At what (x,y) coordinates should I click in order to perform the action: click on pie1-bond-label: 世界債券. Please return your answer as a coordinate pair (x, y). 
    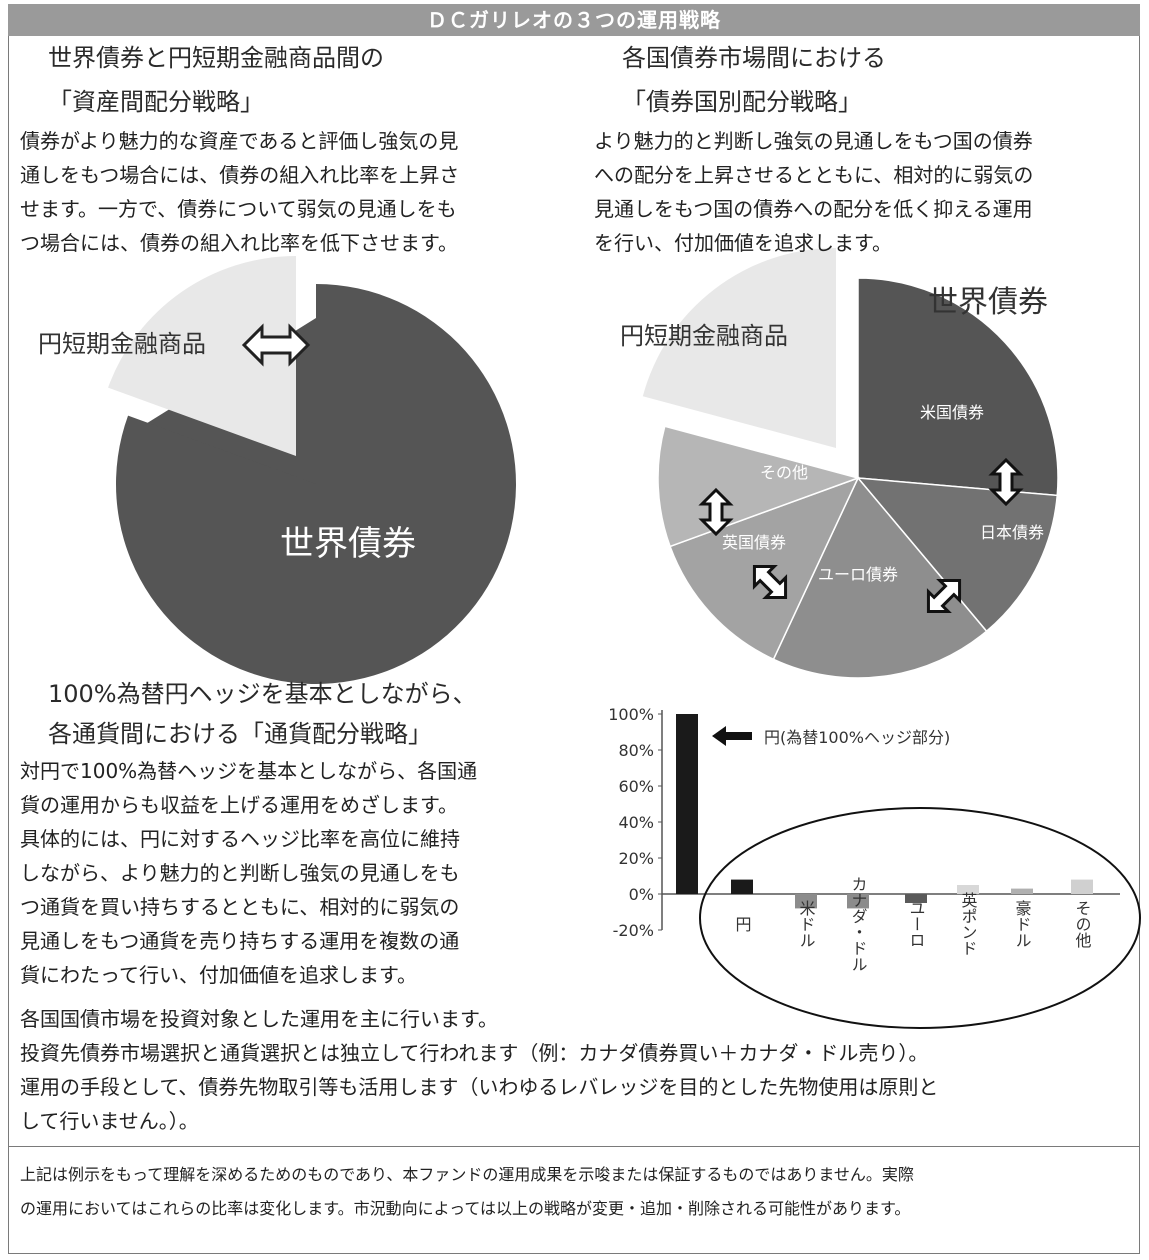
    Looking at the image, I should click on (348, 544).